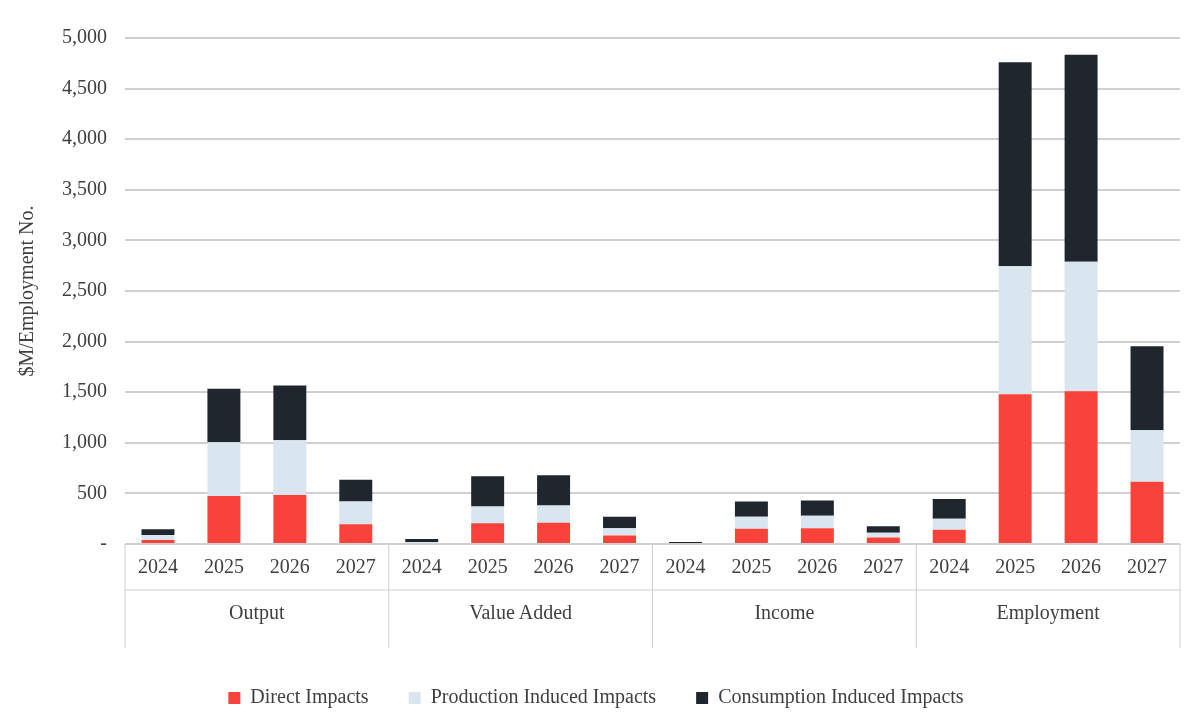  What do you see at coordinates (84, 339) in the screenshot?
I see `y-tick-label: 2,000` at bounding box center [84, 339].